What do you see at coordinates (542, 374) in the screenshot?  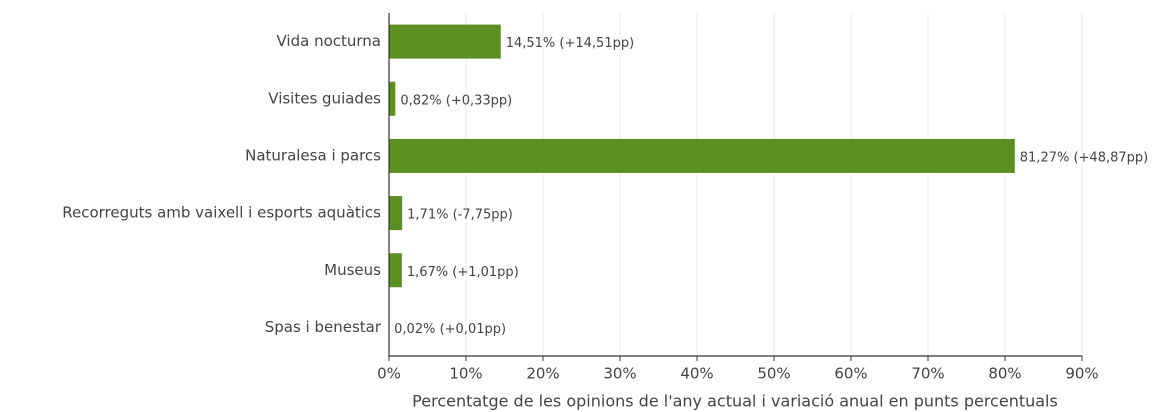 I see `x-tick-label: 20%` at bounding box center [542, 374].